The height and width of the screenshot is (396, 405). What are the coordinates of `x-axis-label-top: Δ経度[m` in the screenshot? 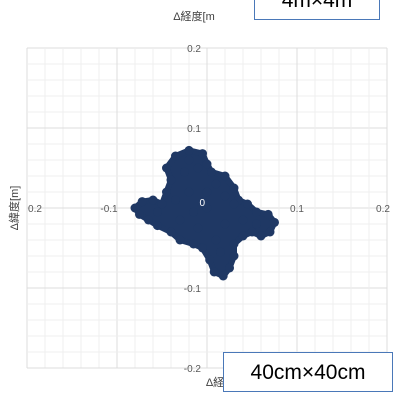 It's located at (194, 16).